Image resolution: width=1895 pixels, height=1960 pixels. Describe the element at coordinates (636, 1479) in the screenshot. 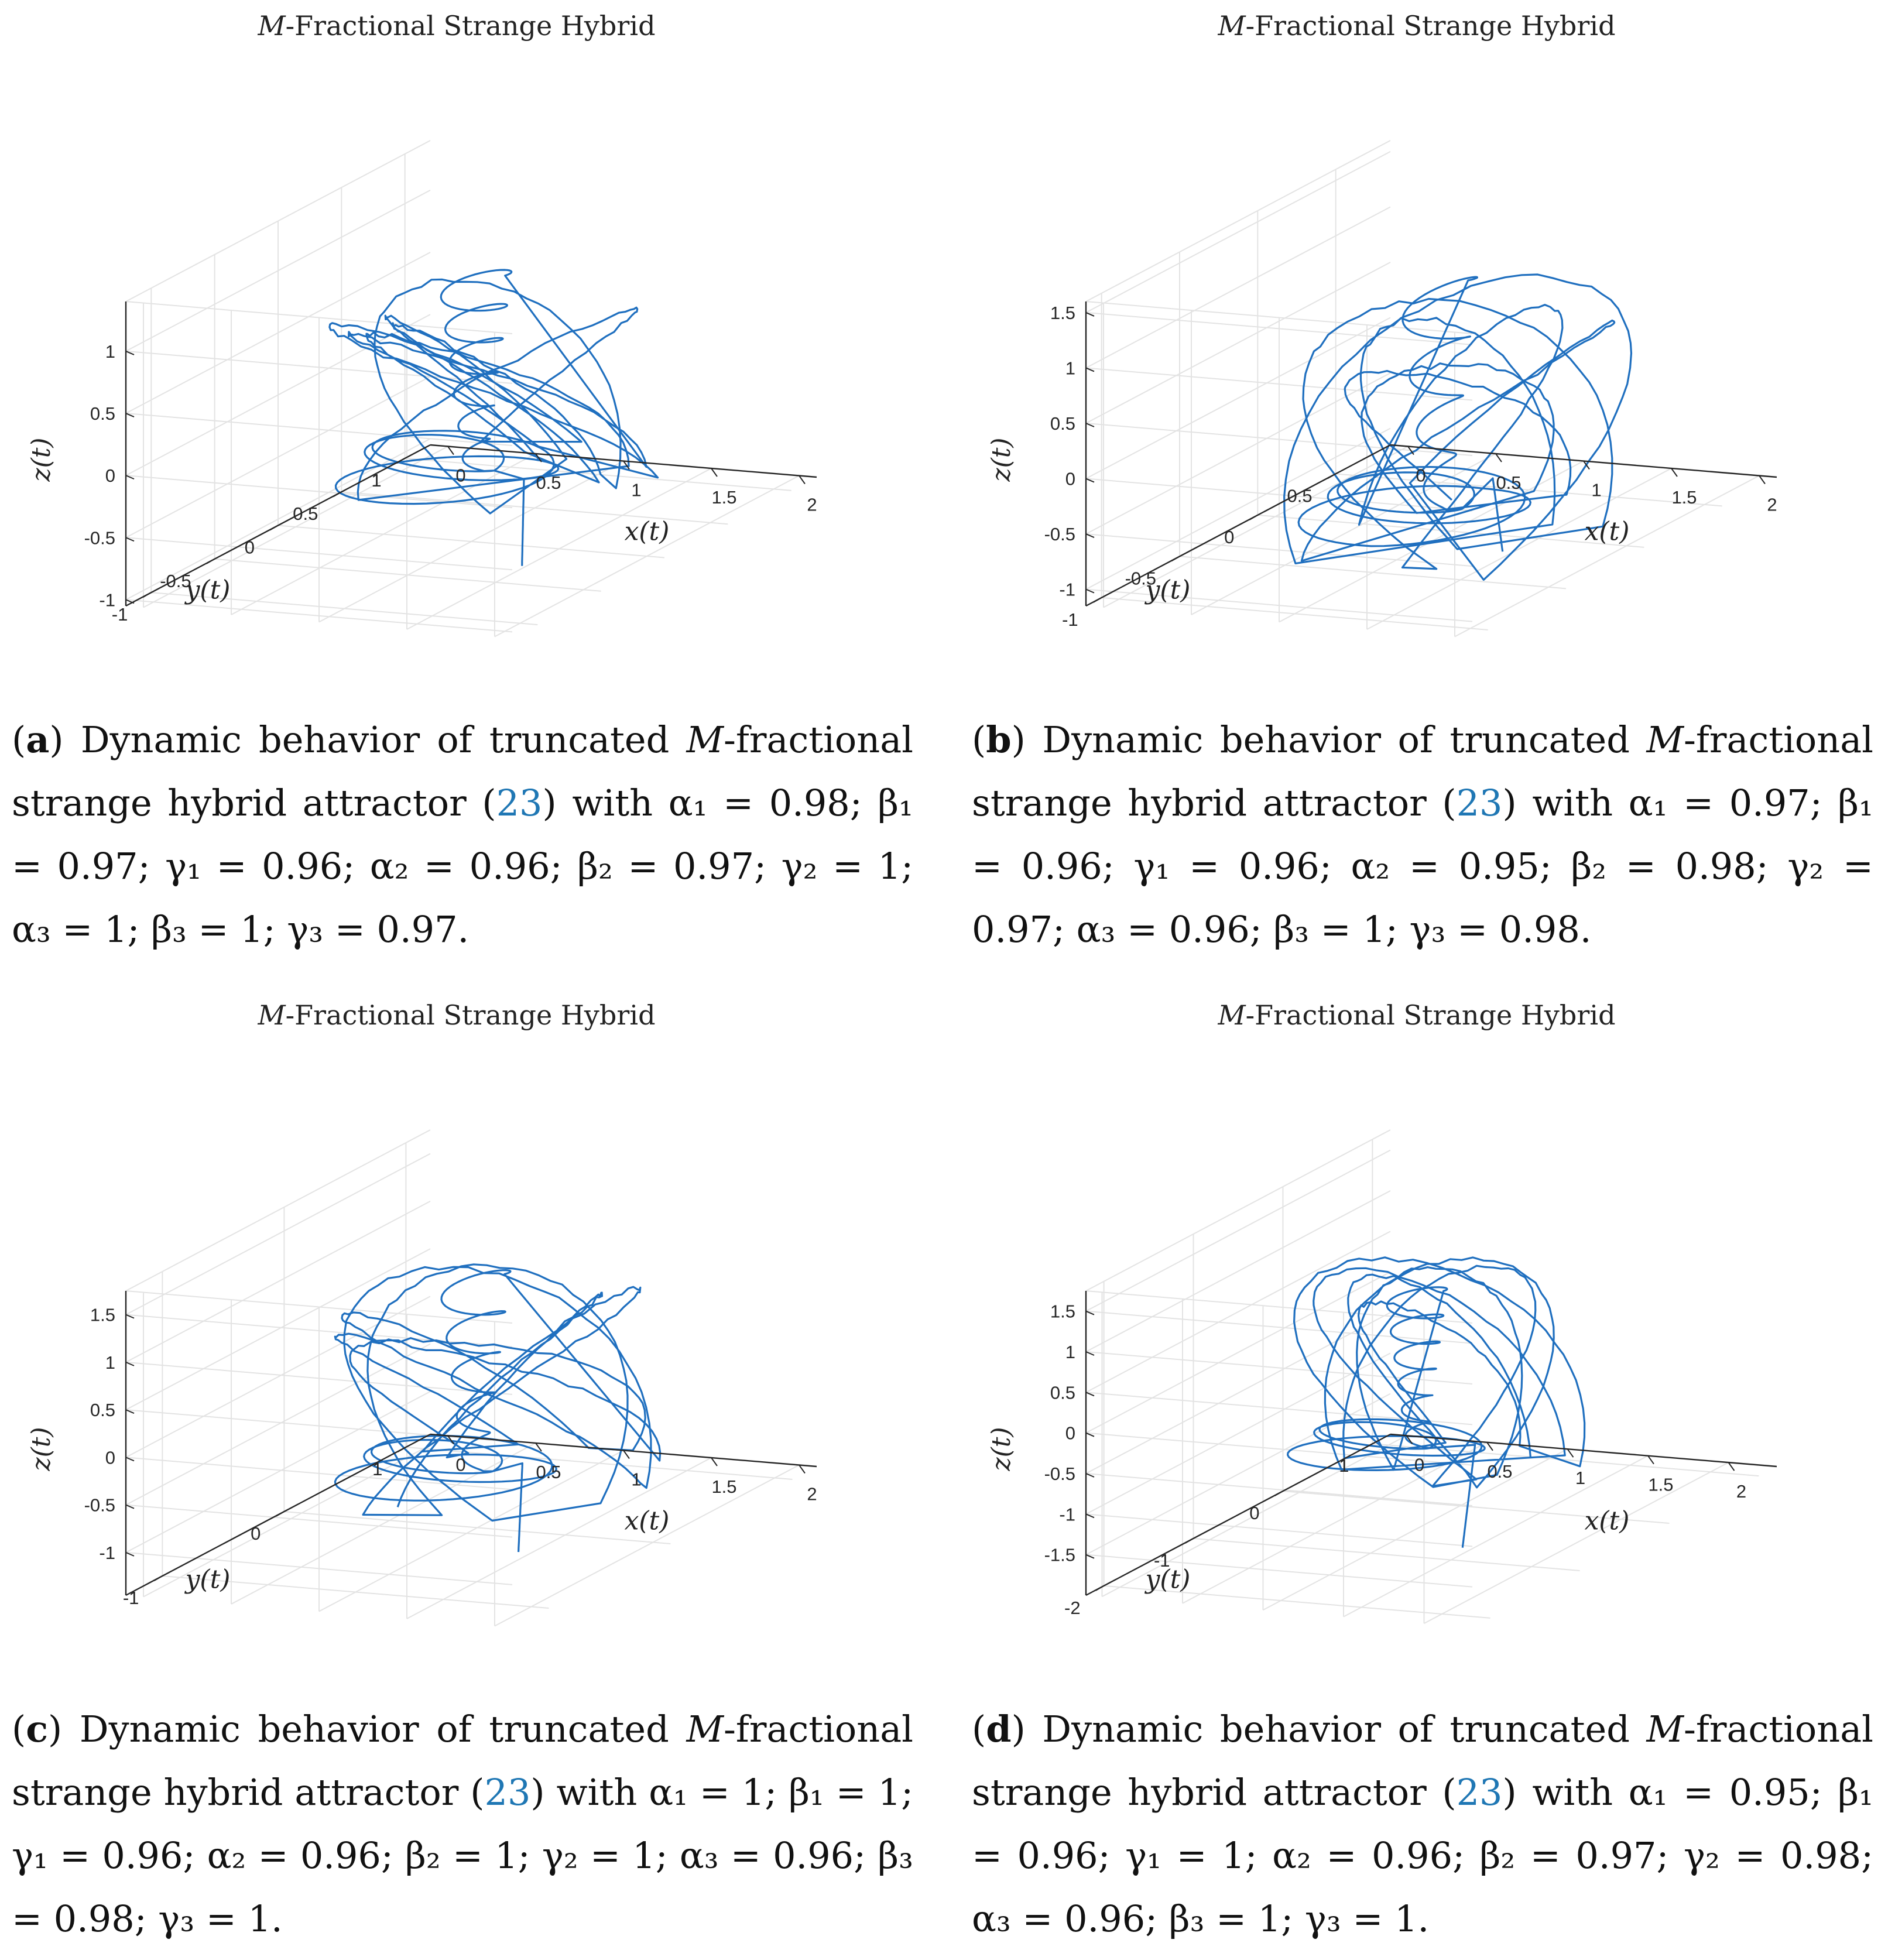

I see `x-tick-label: 1` at that location.